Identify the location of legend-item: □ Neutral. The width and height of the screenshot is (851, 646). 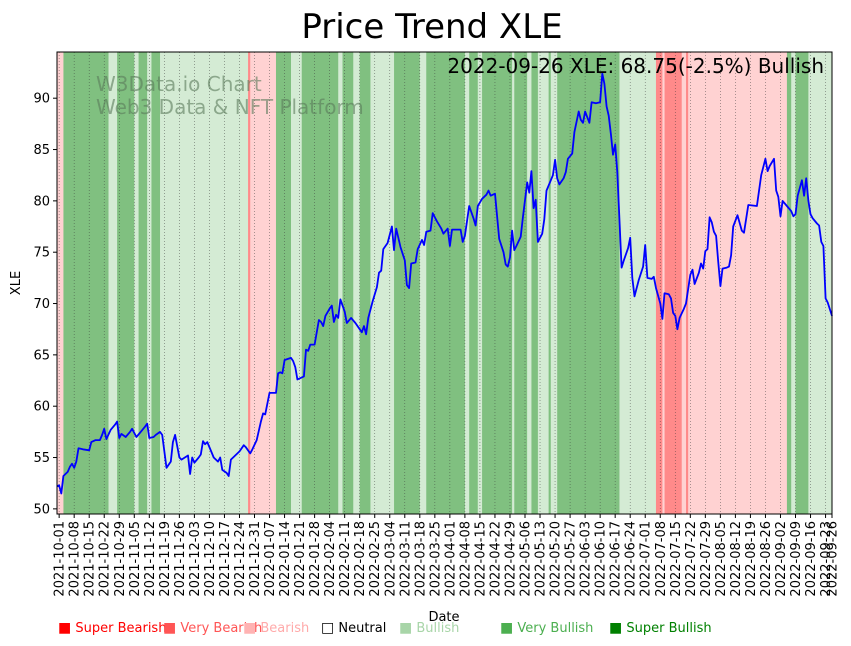
(353, 628).